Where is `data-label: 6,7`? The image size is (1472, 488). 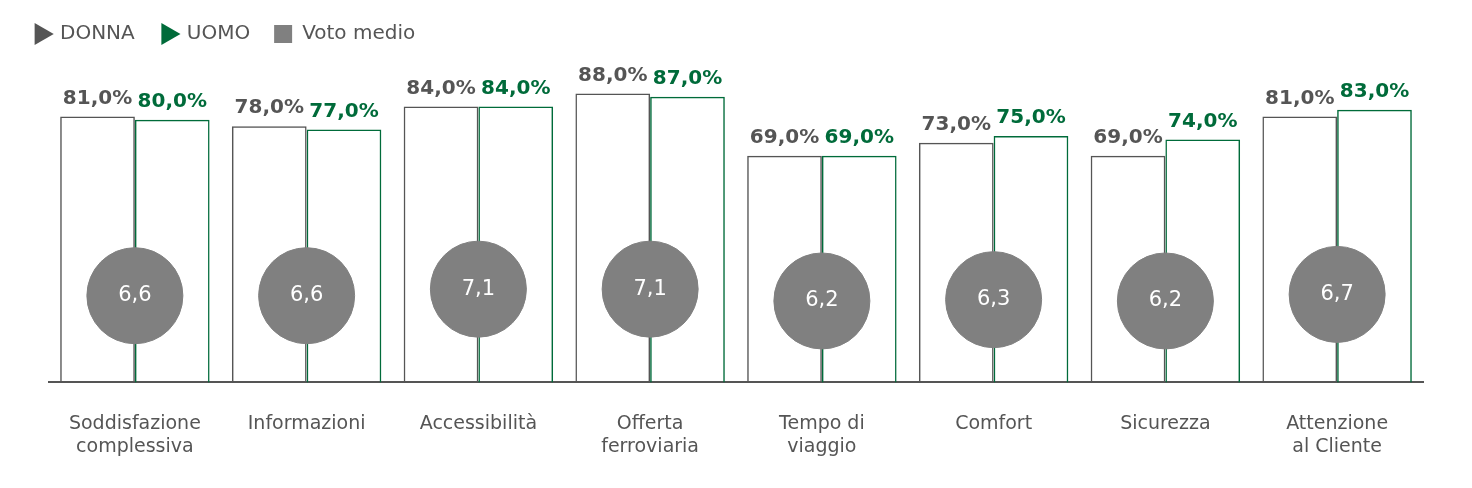
data-label: 6,7 is located at coordinates (1337, 292).